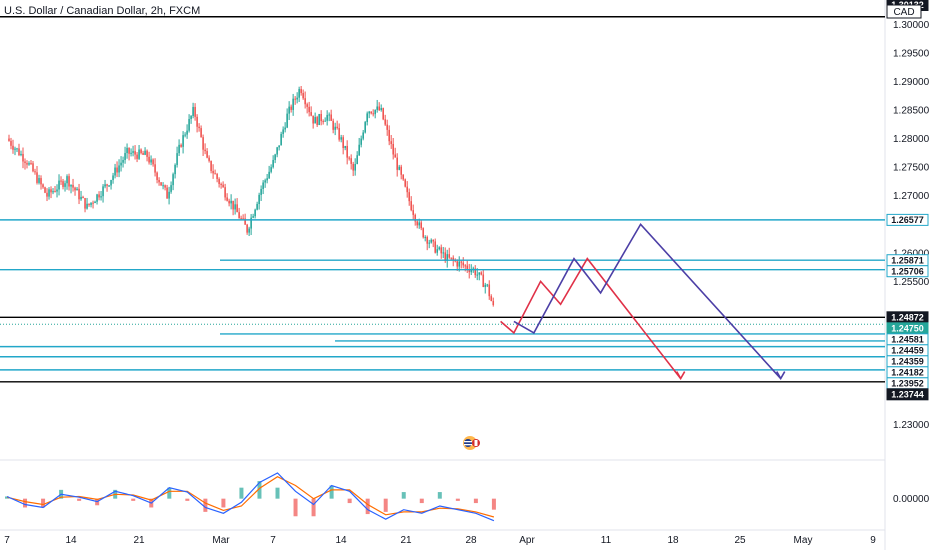 The height and width of the screenshot is (555, 932). Describe the element at coordinates (250, 497) in the screenshot. I see `macd-line` at that location.